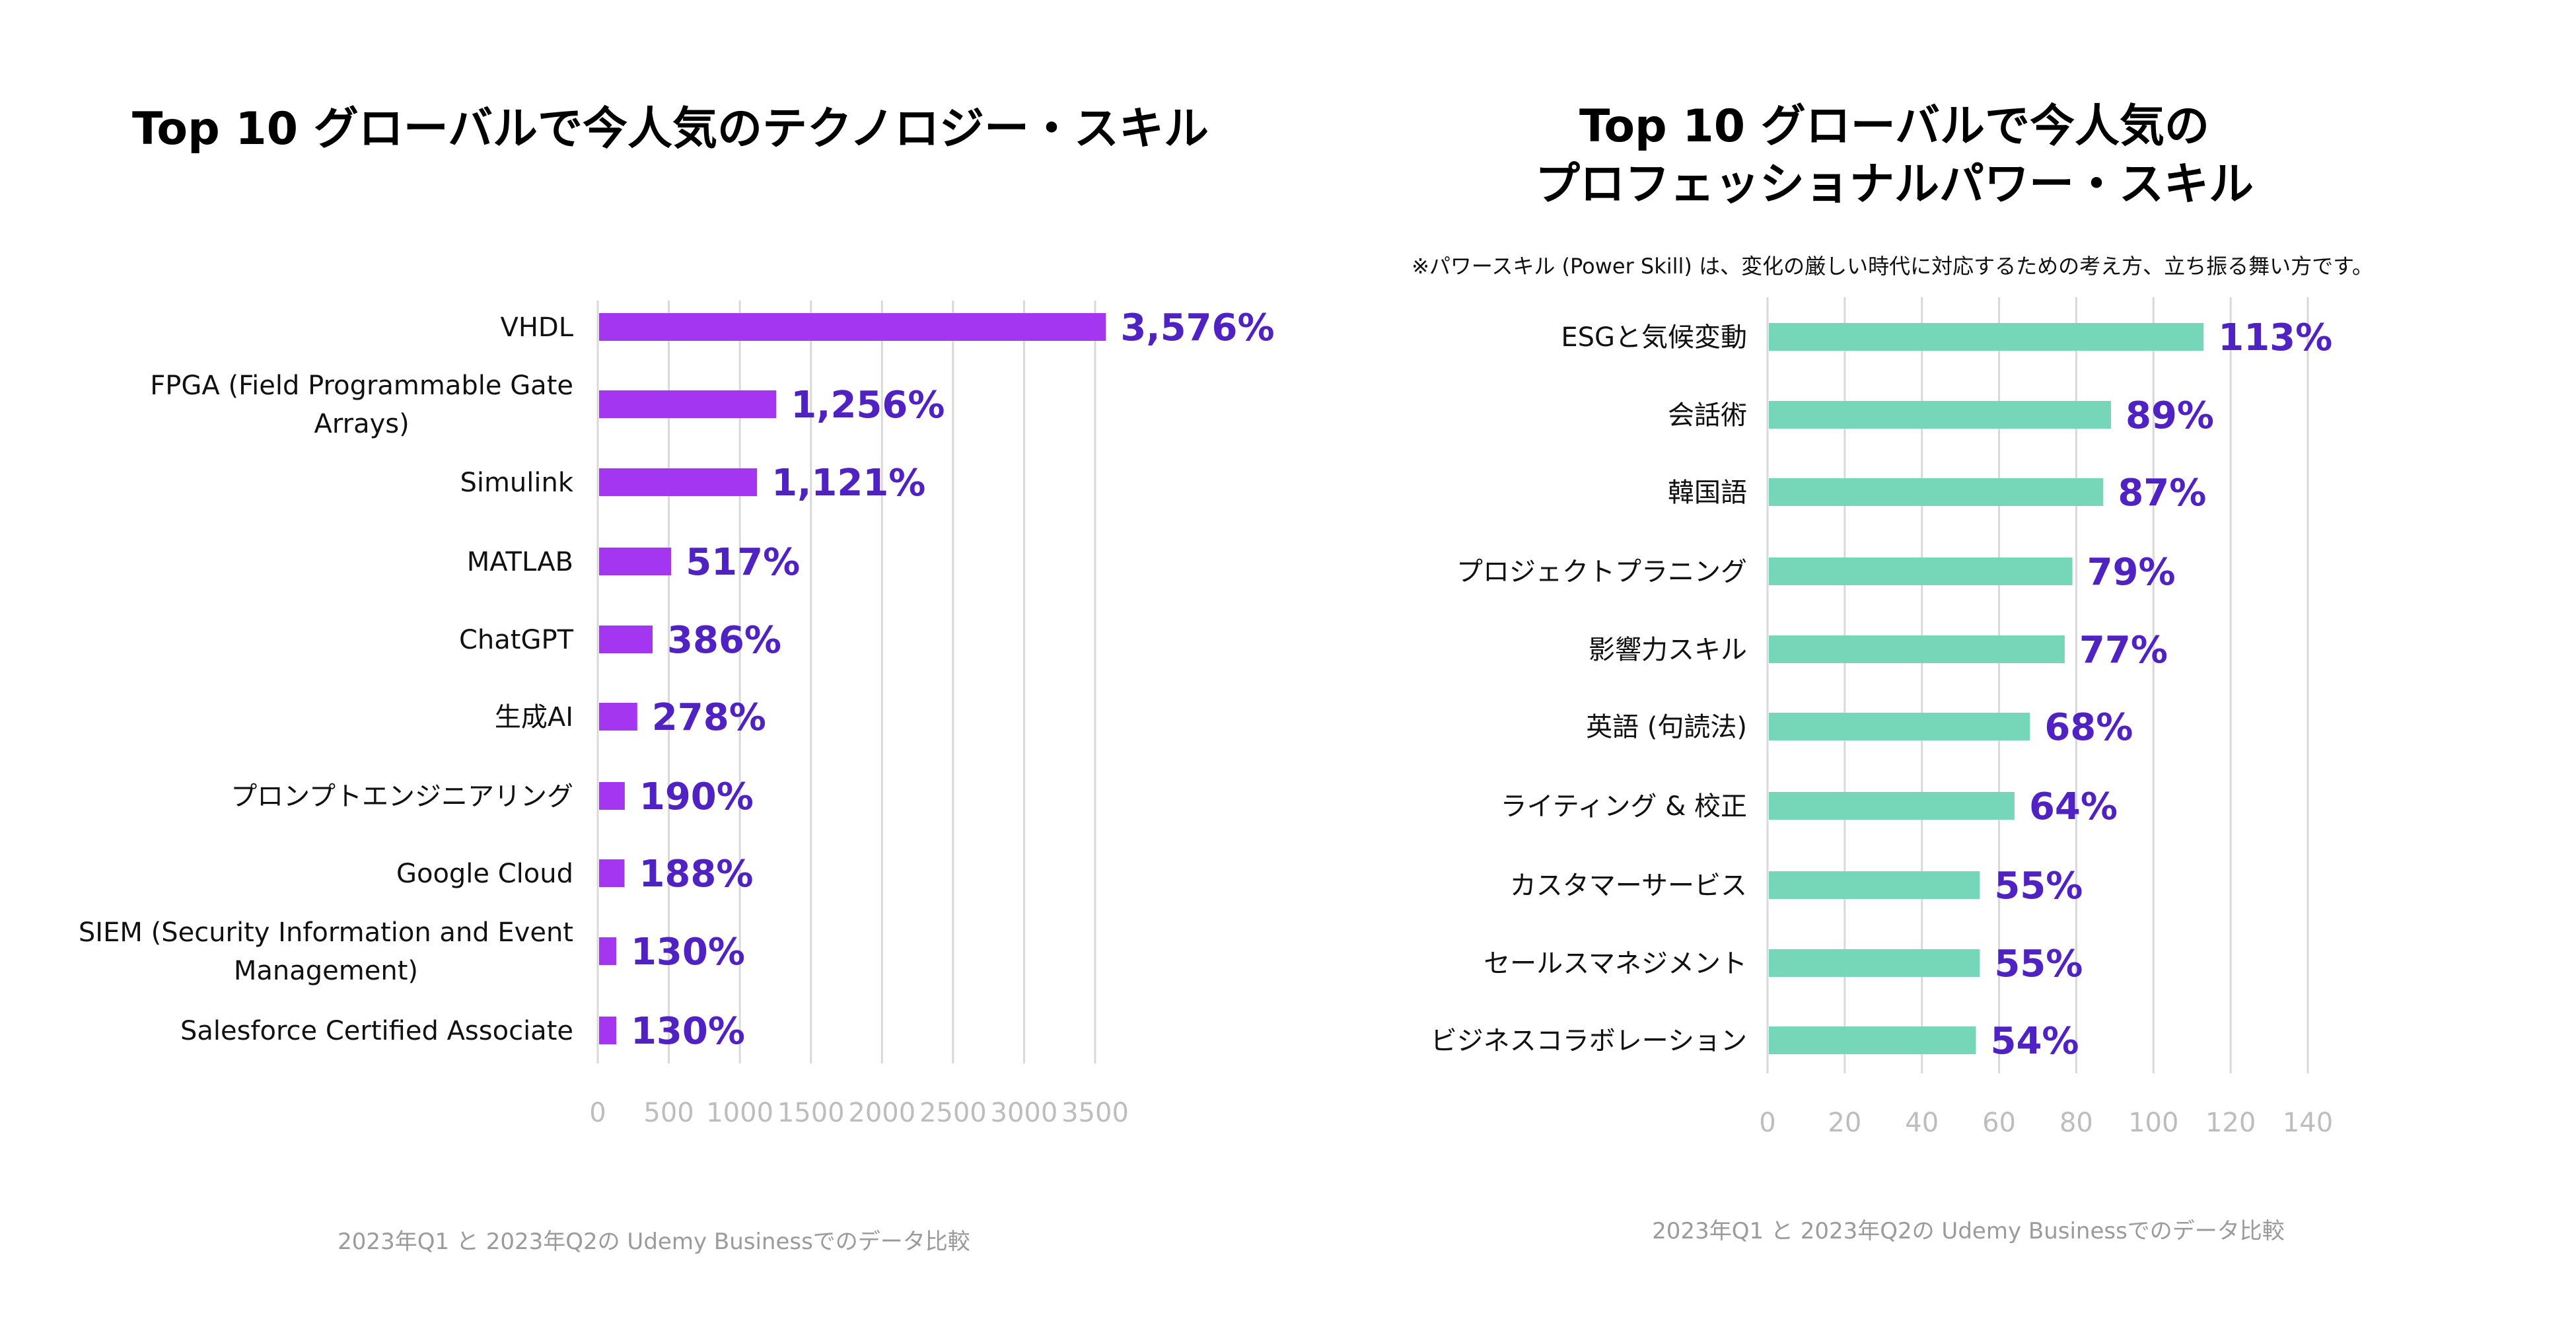 Image resolution: width=2576 pixels, height=1327 pixels. What do you see at coordinates (1668, 650) in the screenshot?
I see `power-category-label: 影響力スキル` at bounding box center [1668, 650].